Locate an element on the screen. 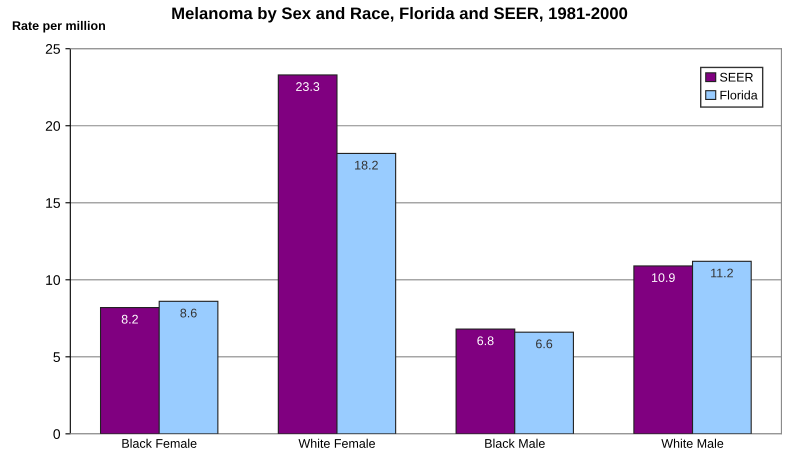 This screenshot has height=464, width=799. data-label: 8.2 is located at coordinates (130, 319).